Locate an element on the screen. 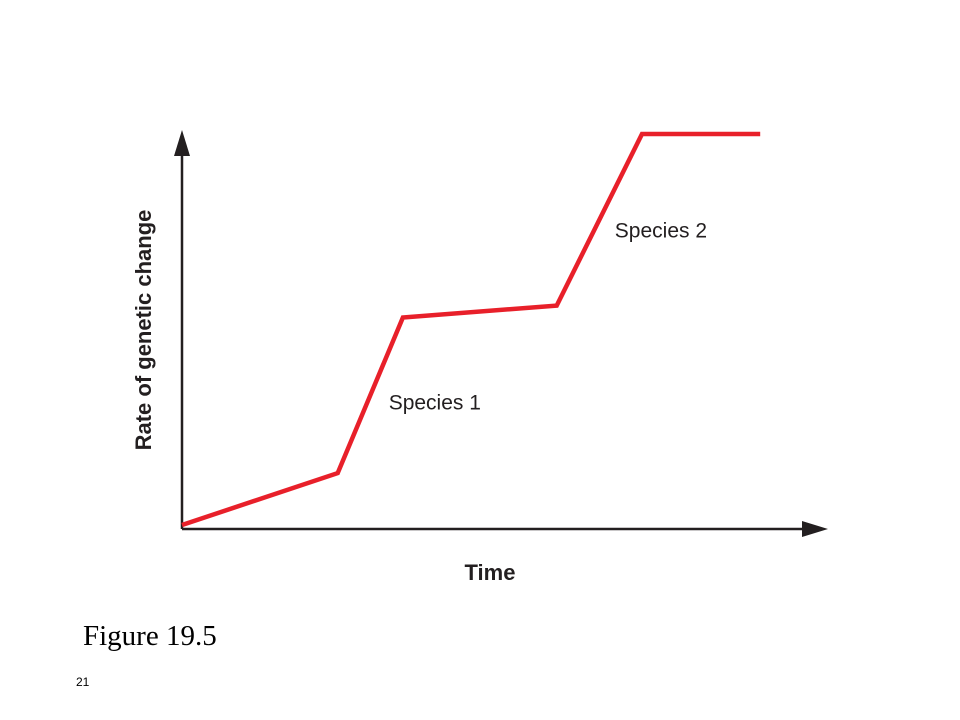 The height and width of the screenshot is (720, 960). slide-number: 21 is located at coordinates (83, 682).